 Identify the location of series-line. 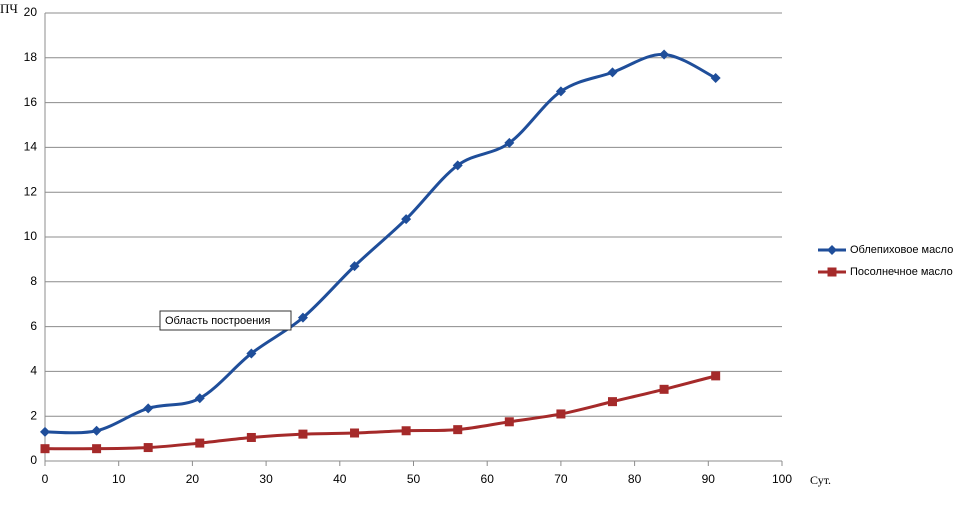
(380, 412).